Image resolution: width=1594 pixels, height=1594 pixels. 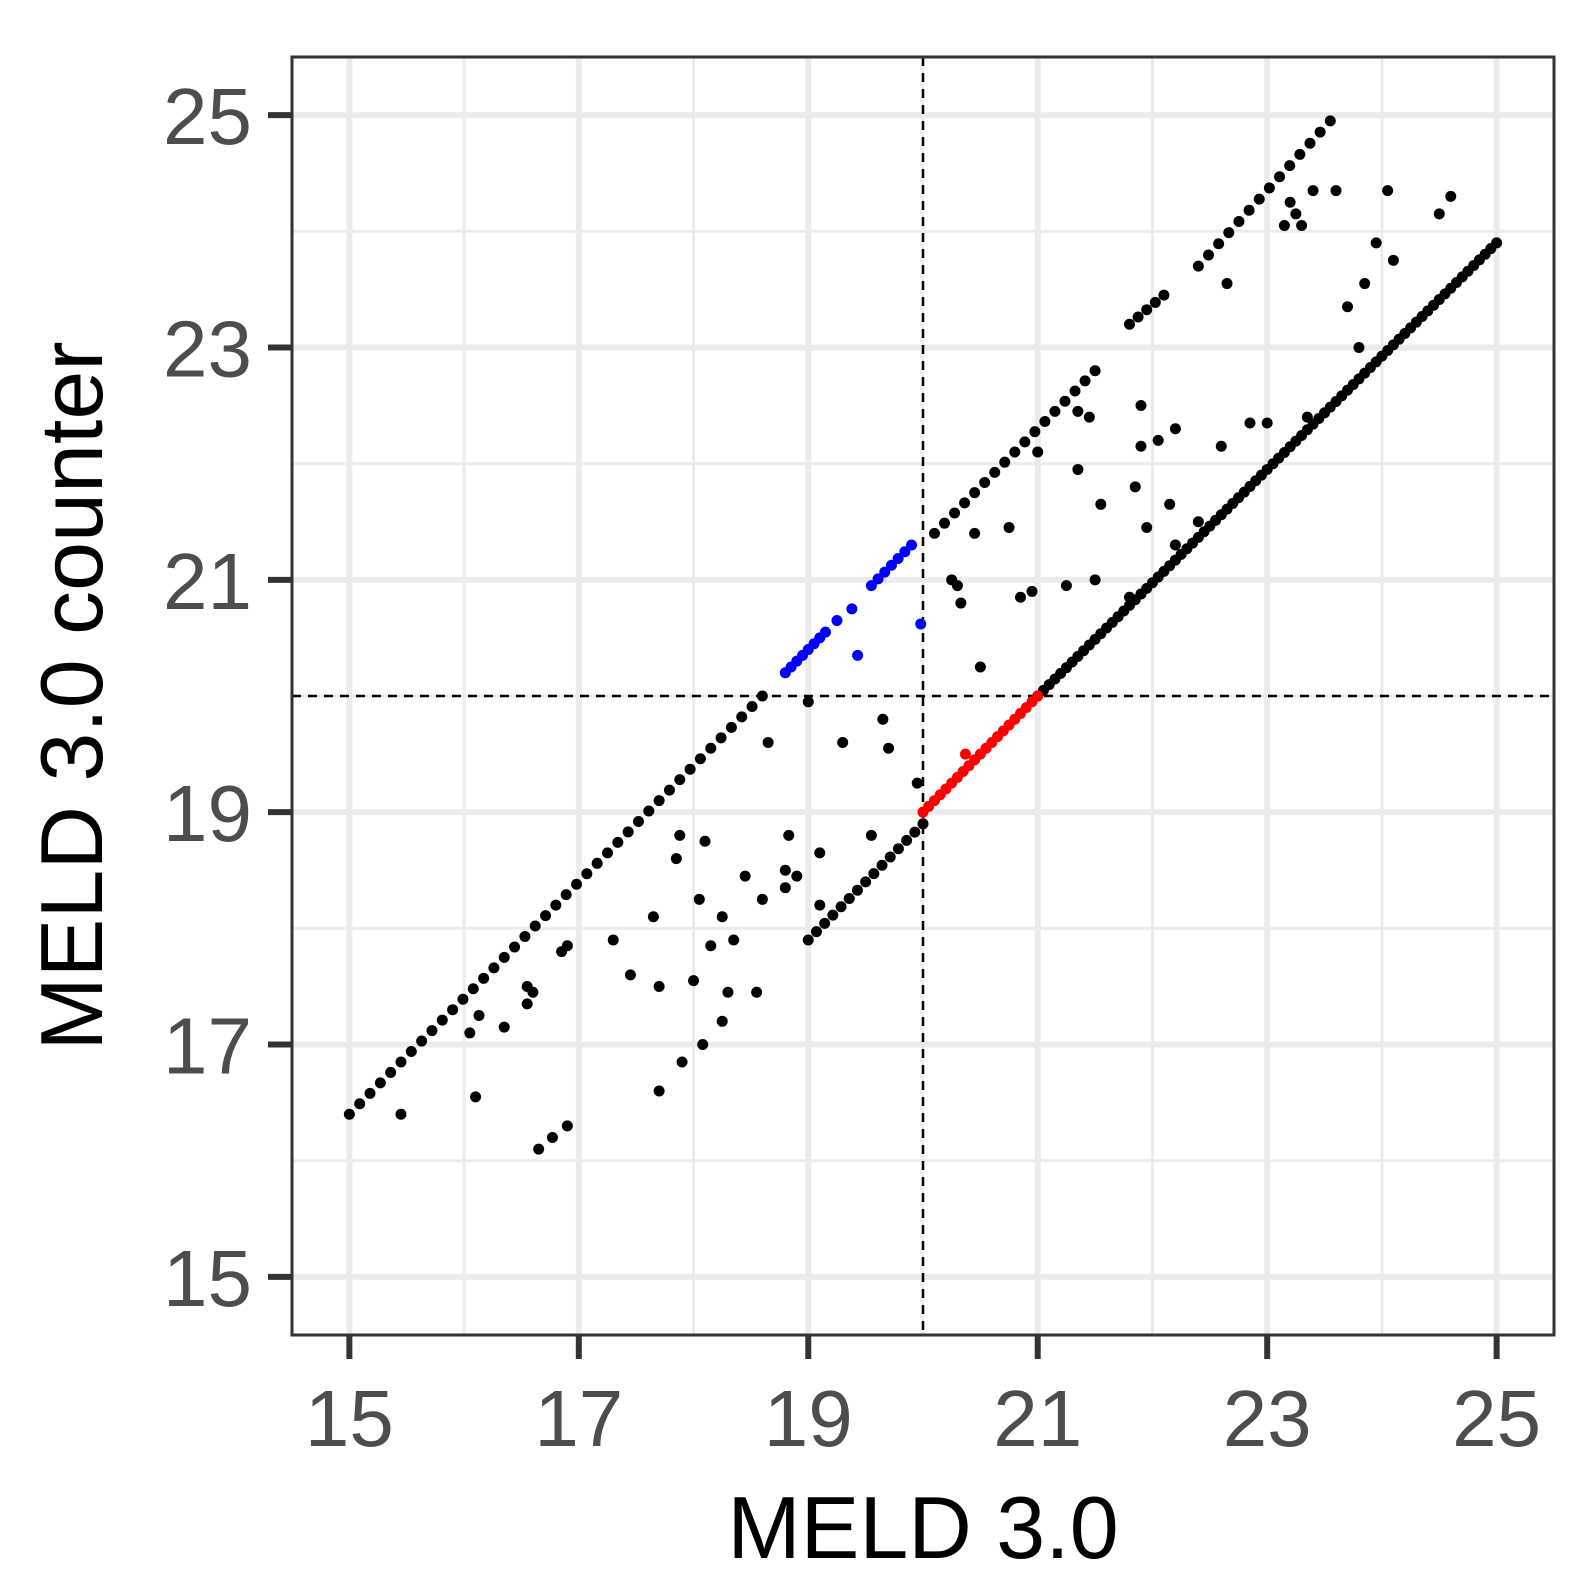 What do you see at coordinates (1037, 1418) in the screenshot?
I see `x-tick-label: 21` at bounding box center [1037, 1418].